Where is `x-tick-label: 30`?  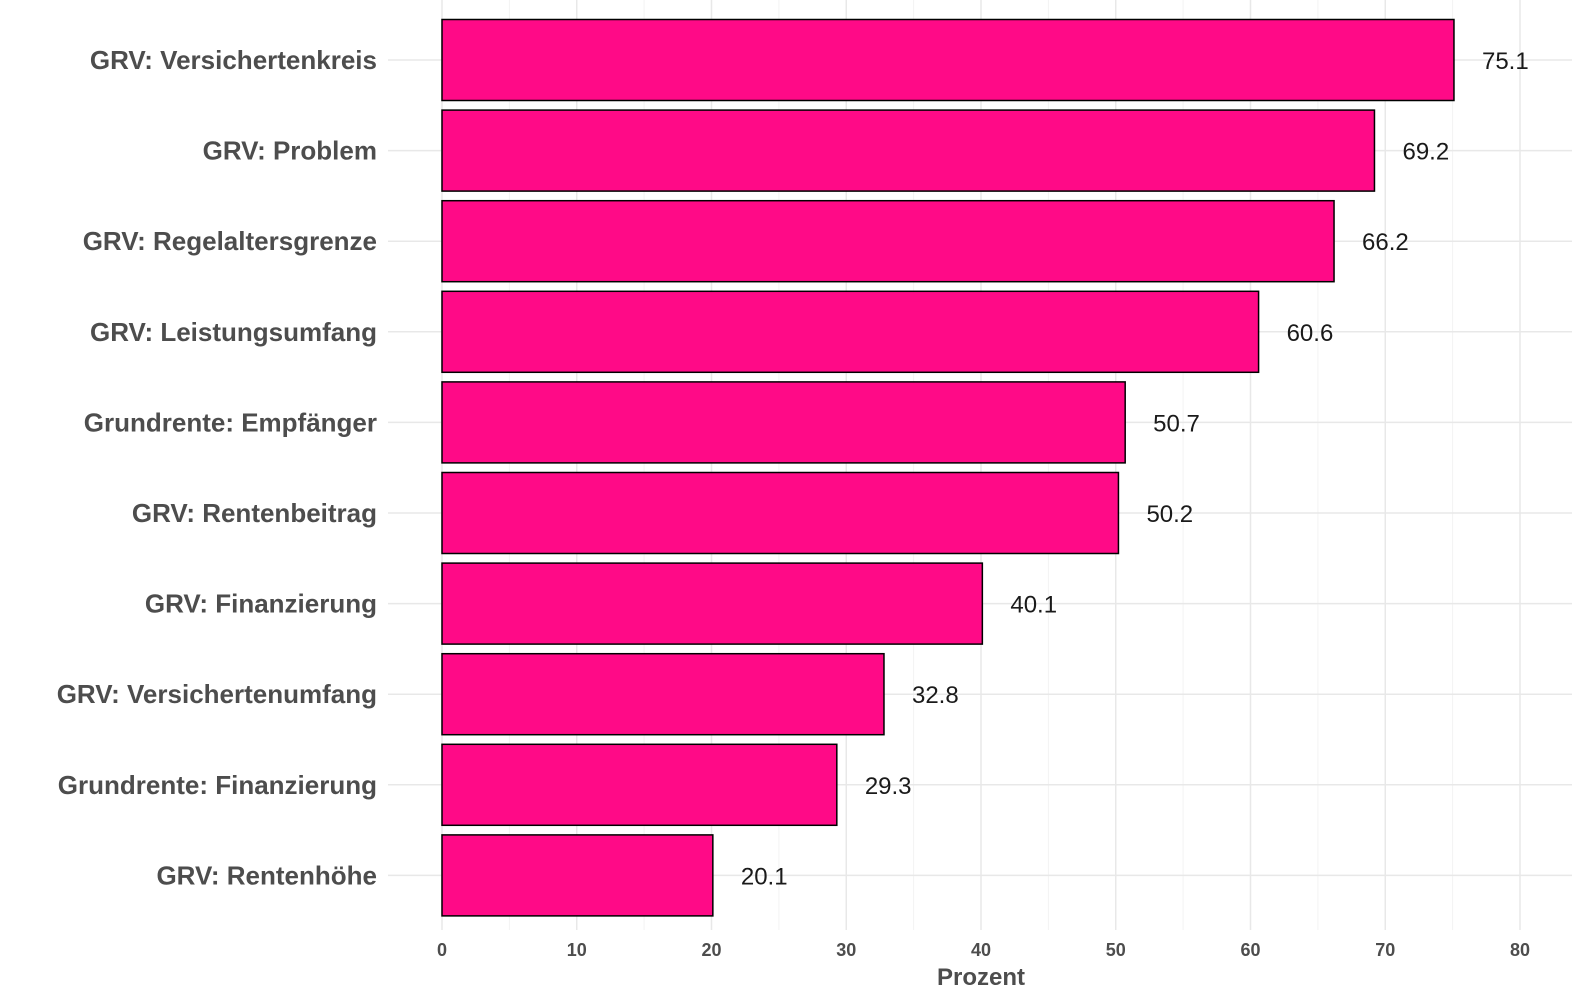
x-tick-label: 30 is located at coordinates (846, 950).